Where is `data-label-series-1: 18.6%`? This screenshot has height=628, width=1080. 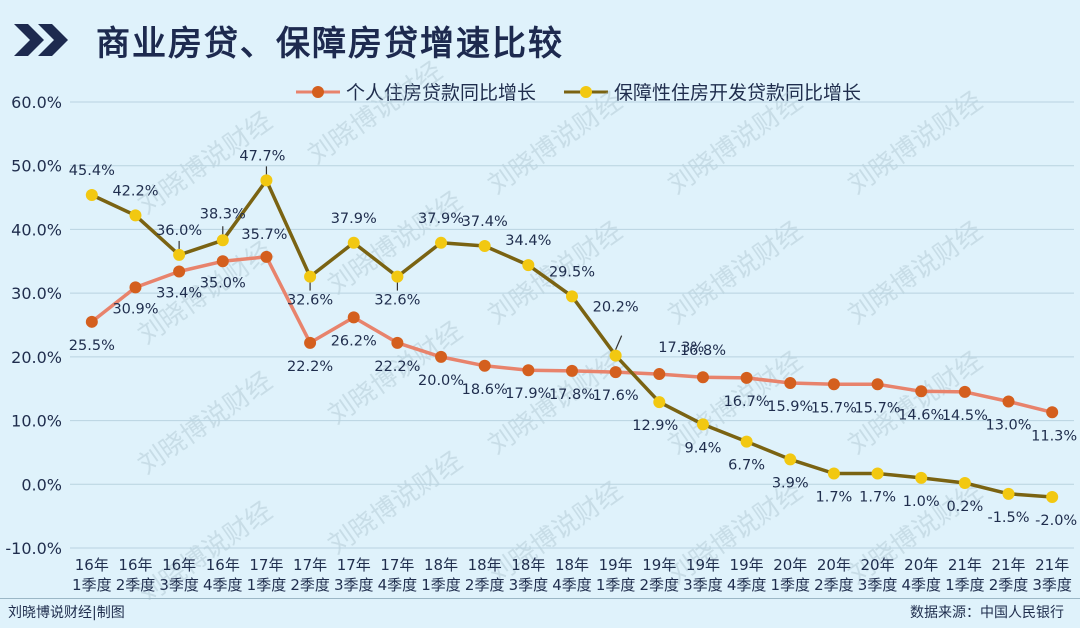
data-label-series-1: 18.6% is located at coordinates (485, 390).